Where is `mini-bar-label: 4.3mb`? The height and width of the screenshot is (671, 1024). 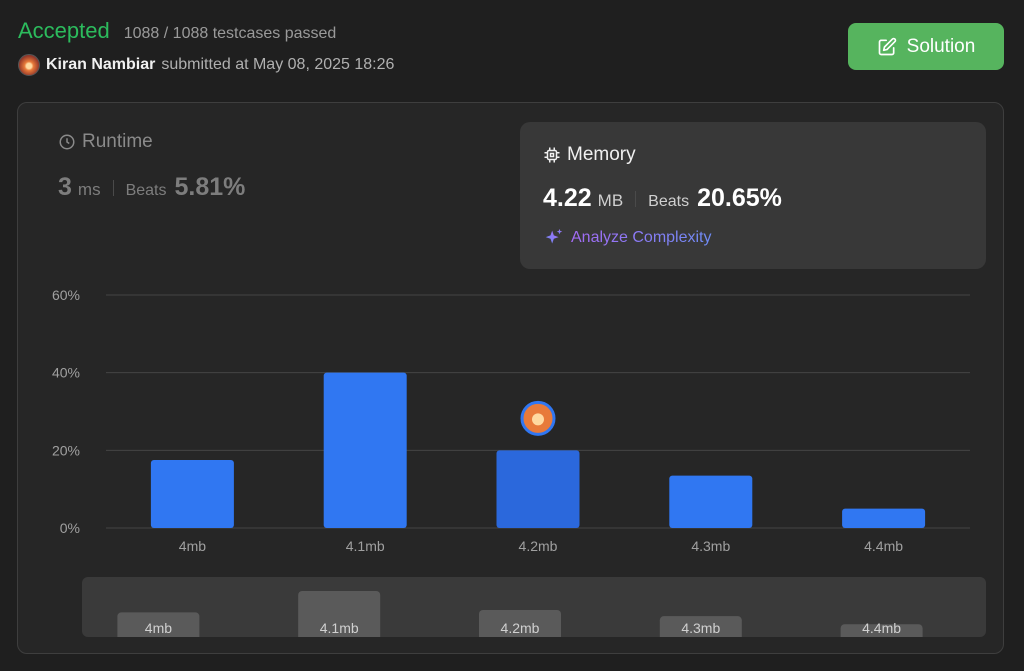
mini-bar-label: 4.3mb is located at coordinates (700, 628).